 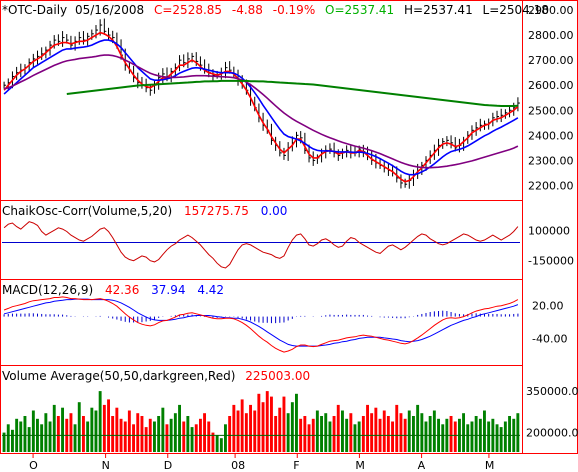 What do you see at coordinates (168, 465) in the screenshot?
I see `x-tick-label: D` at bounding box center [168, 465].